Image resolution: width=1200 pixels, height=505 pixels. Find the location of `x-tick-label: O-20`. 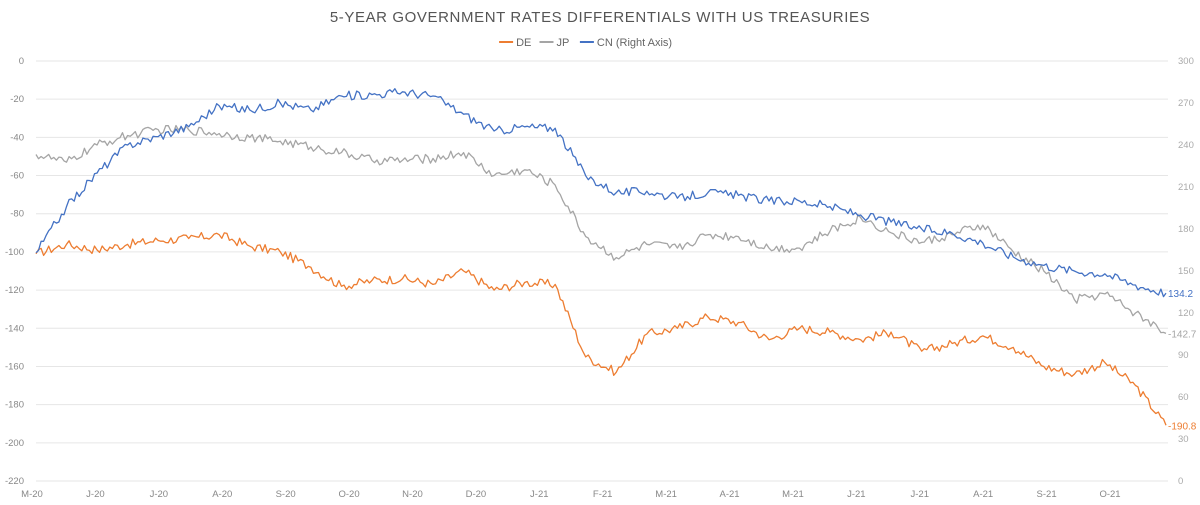

x-tick-label: O-20 is located at coordinates (348, 494).